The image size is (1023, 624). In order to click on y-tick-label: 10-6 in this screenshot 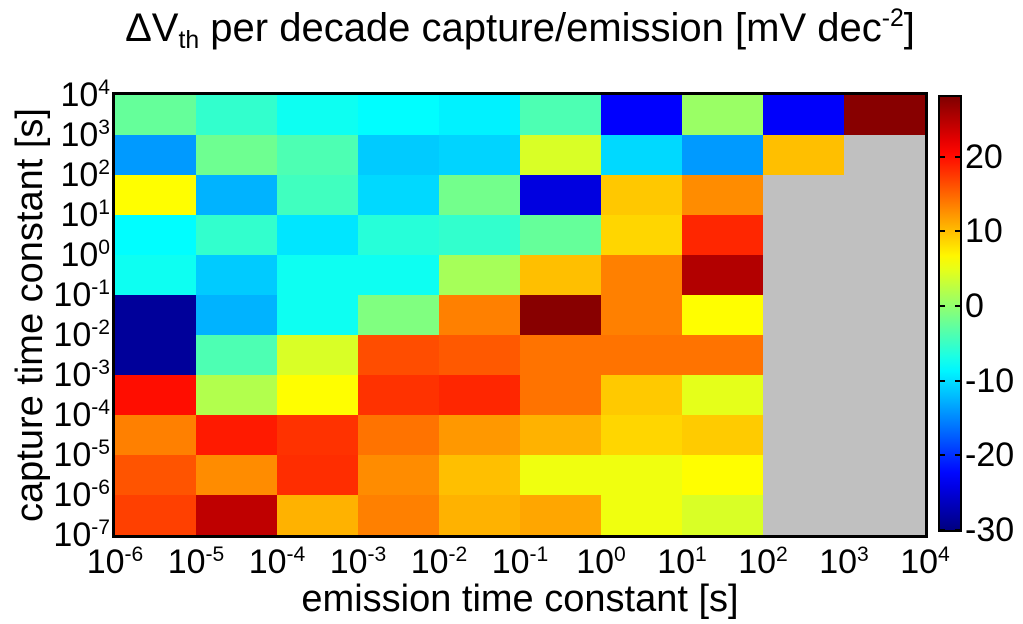, I will do `click(81, 495)`.